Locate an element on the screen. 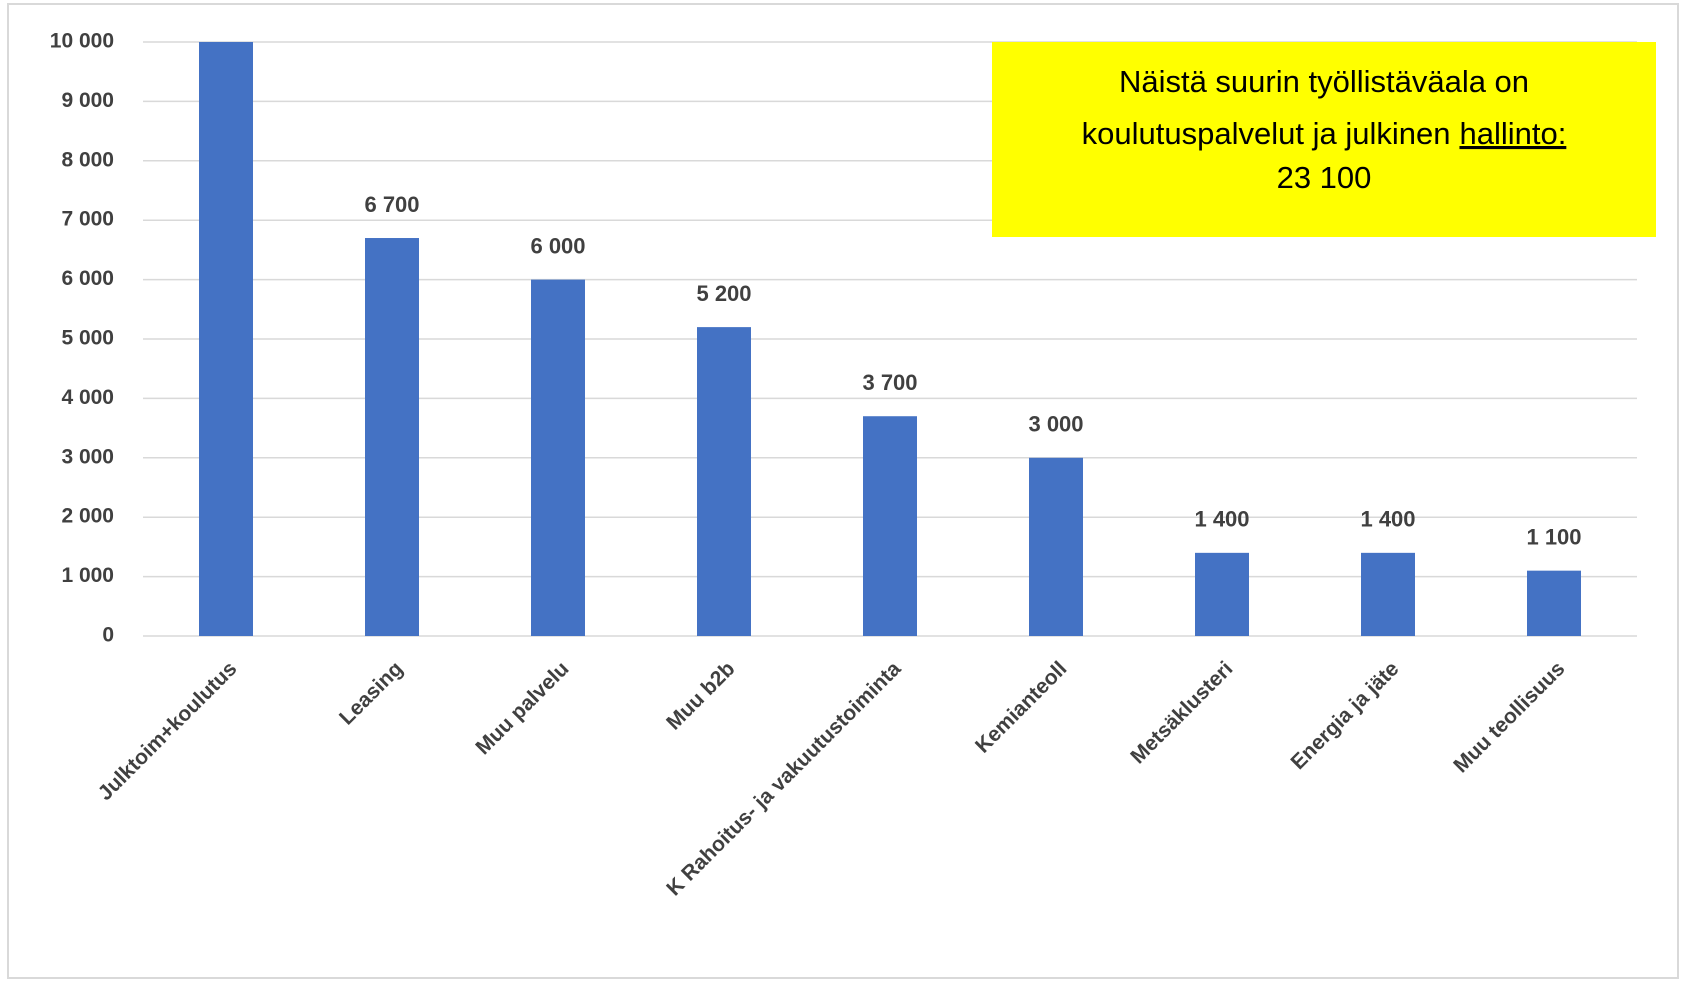  y-tick-label: 6 000 is located at coordinates (87, 278).